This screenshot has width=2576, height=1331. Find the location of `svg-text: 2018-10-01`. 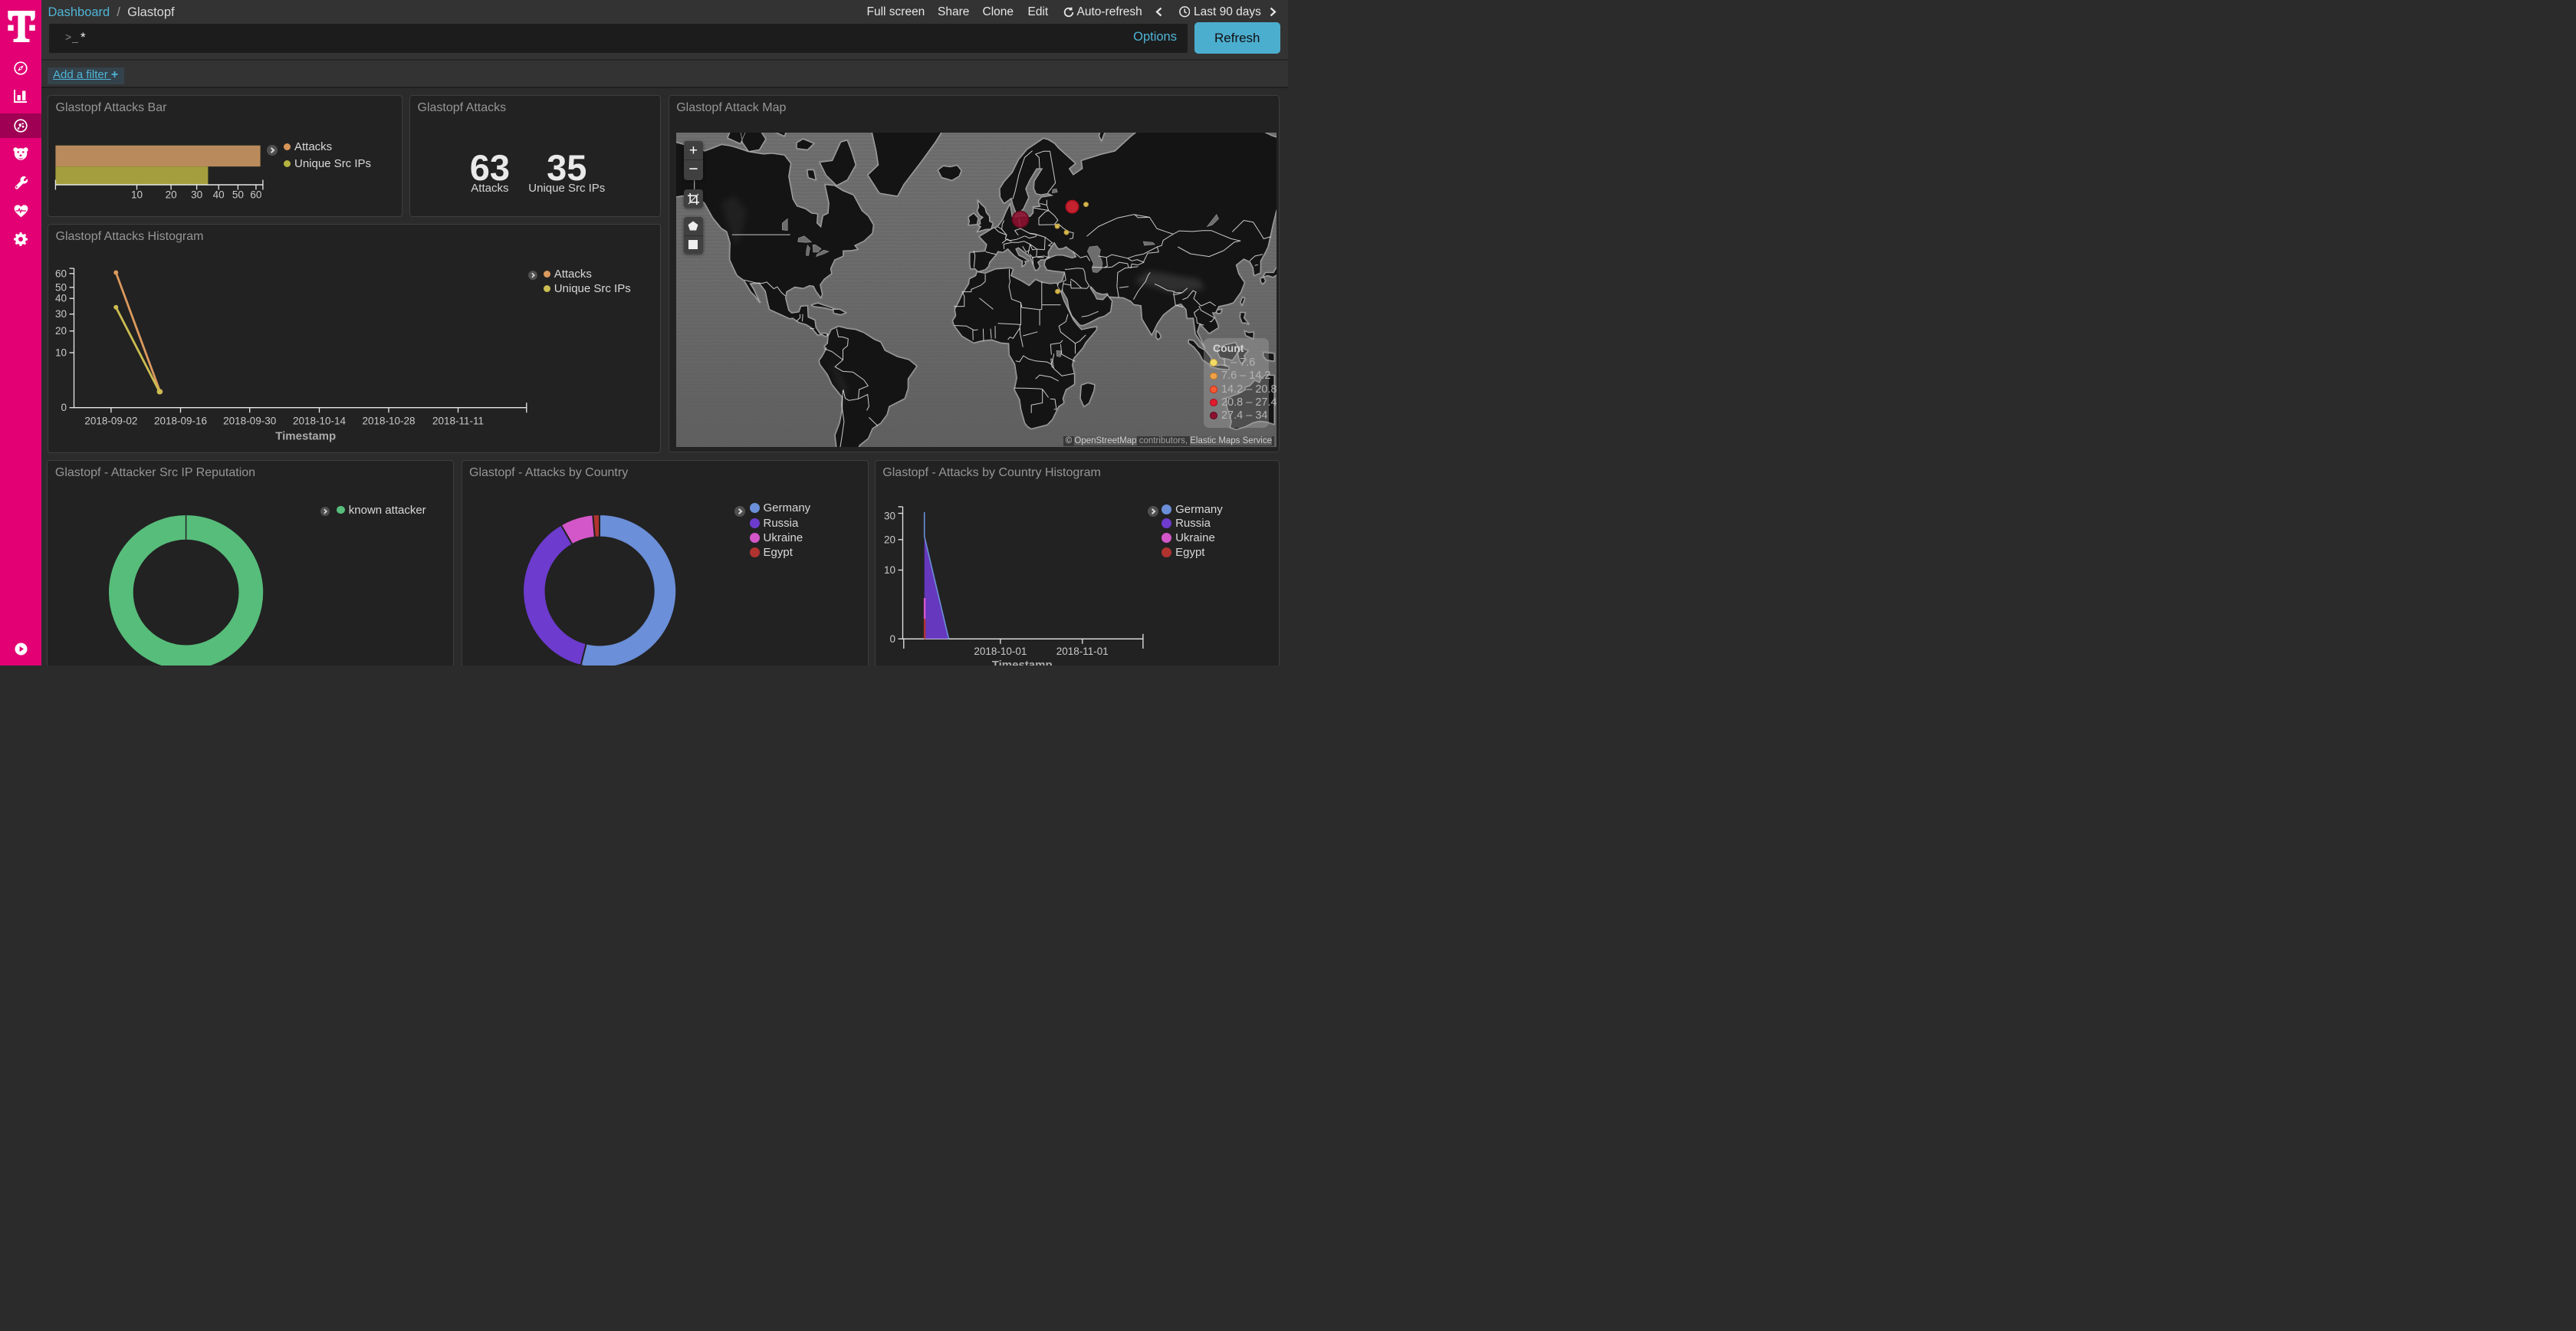

svg-text: 2018-10-01 is located at coordinates (1001, 651).